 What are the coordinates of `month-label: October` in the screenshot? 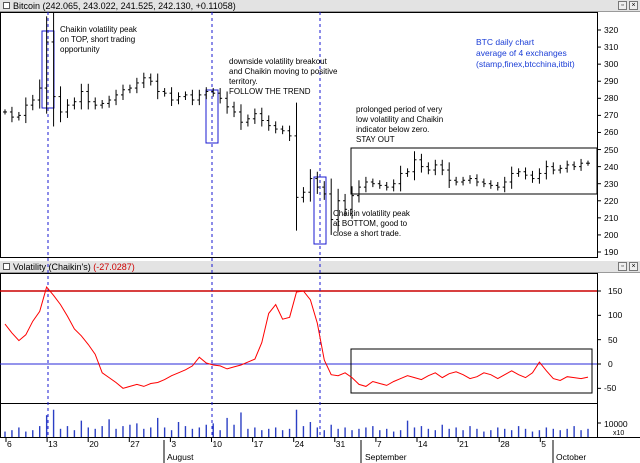 It's located at (571, 457).